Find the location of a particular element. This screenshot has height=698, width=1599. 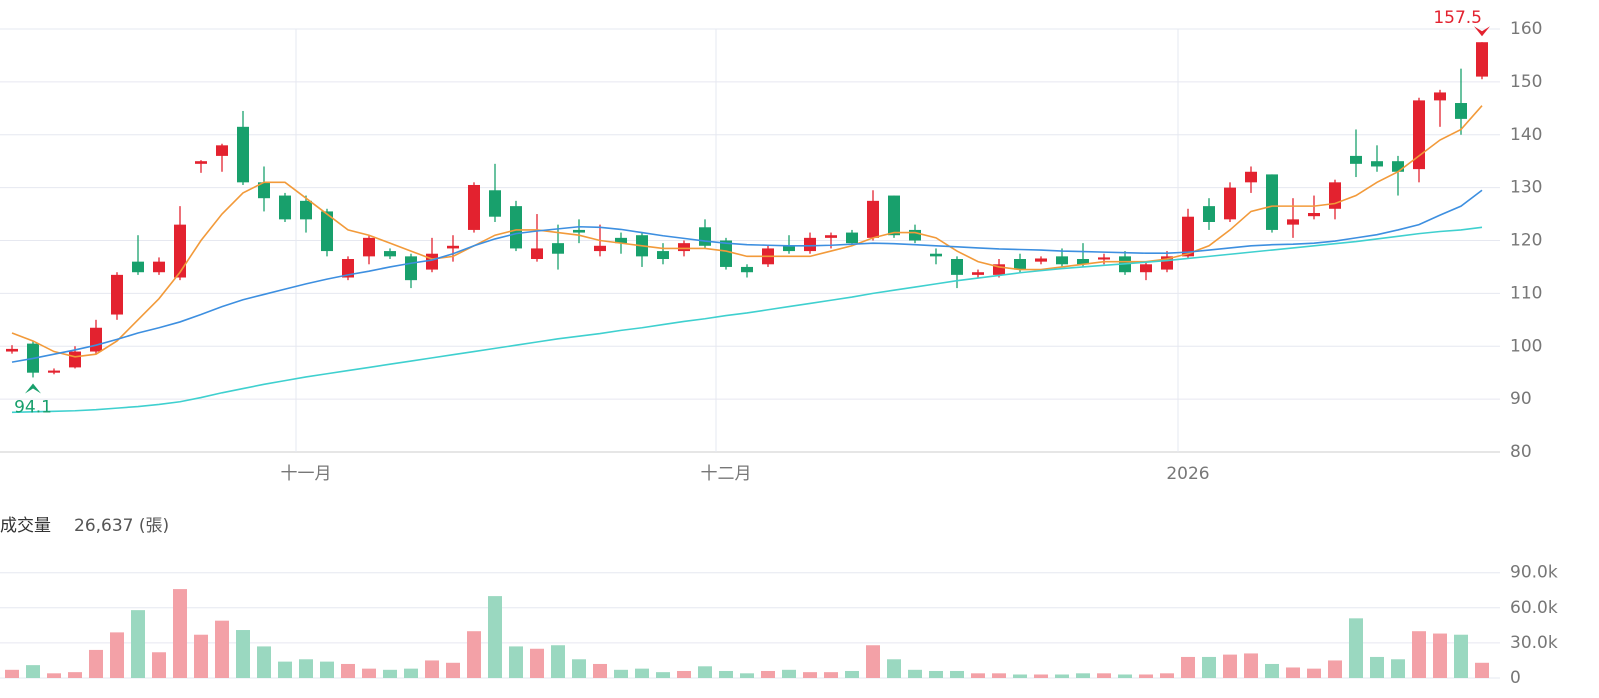

y-tick-label: 150 is located at coordinates (1526, 82).